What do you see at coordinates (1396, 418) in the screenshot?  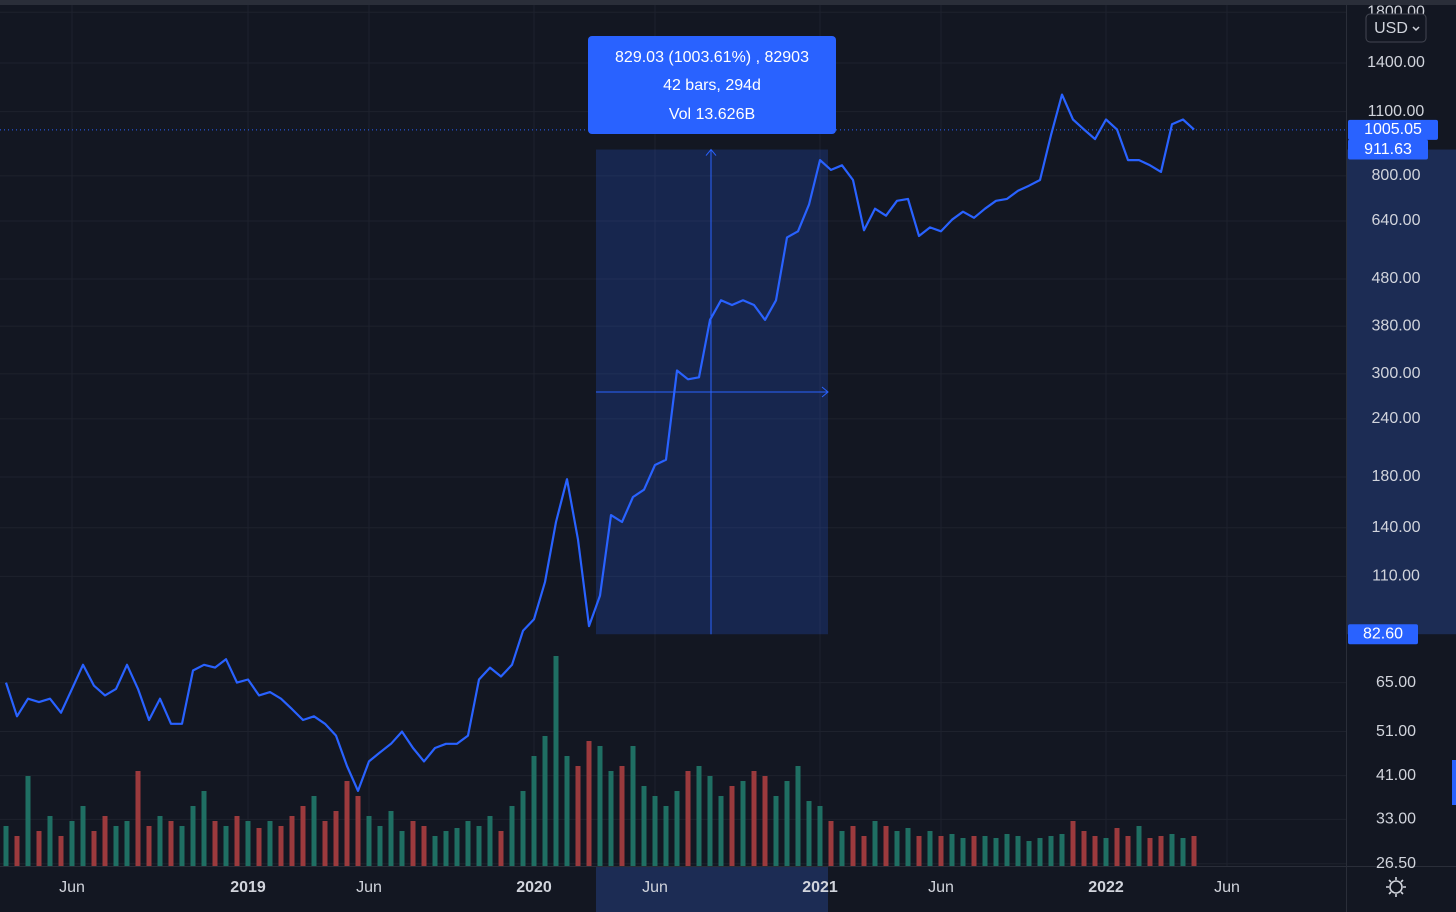 I see `y-tick-label: 240.00` at bounding box center [1396, 418].